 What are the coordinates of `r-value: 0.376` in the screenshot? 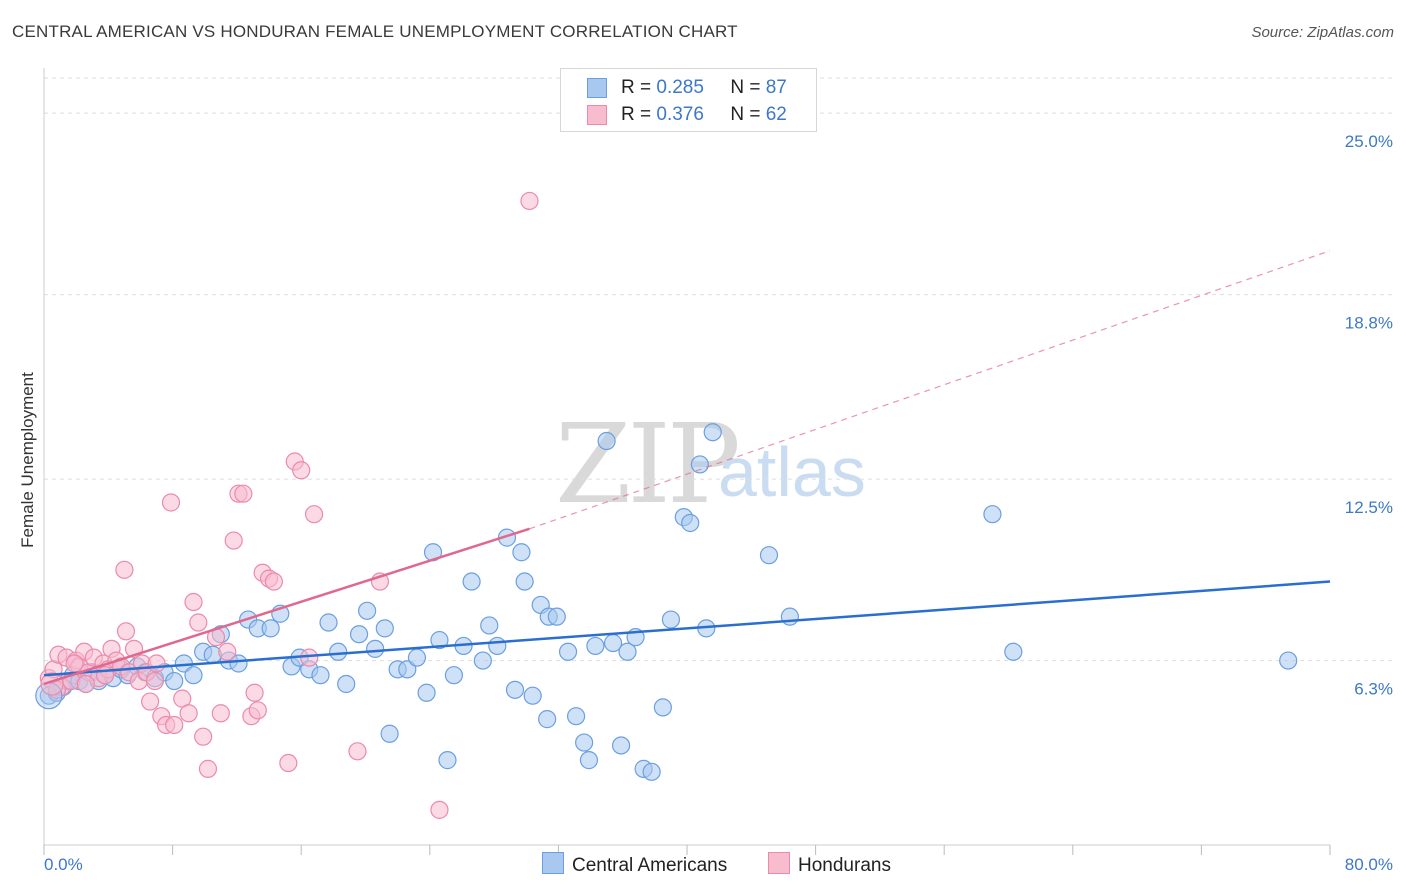 It's located at (680, 114).